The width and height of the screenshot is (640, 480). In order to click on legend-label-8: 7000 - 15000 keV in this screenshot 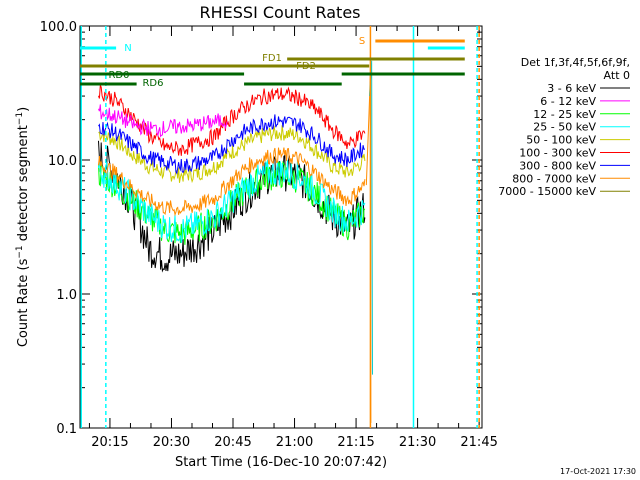, I will do `click(547, 191)`.